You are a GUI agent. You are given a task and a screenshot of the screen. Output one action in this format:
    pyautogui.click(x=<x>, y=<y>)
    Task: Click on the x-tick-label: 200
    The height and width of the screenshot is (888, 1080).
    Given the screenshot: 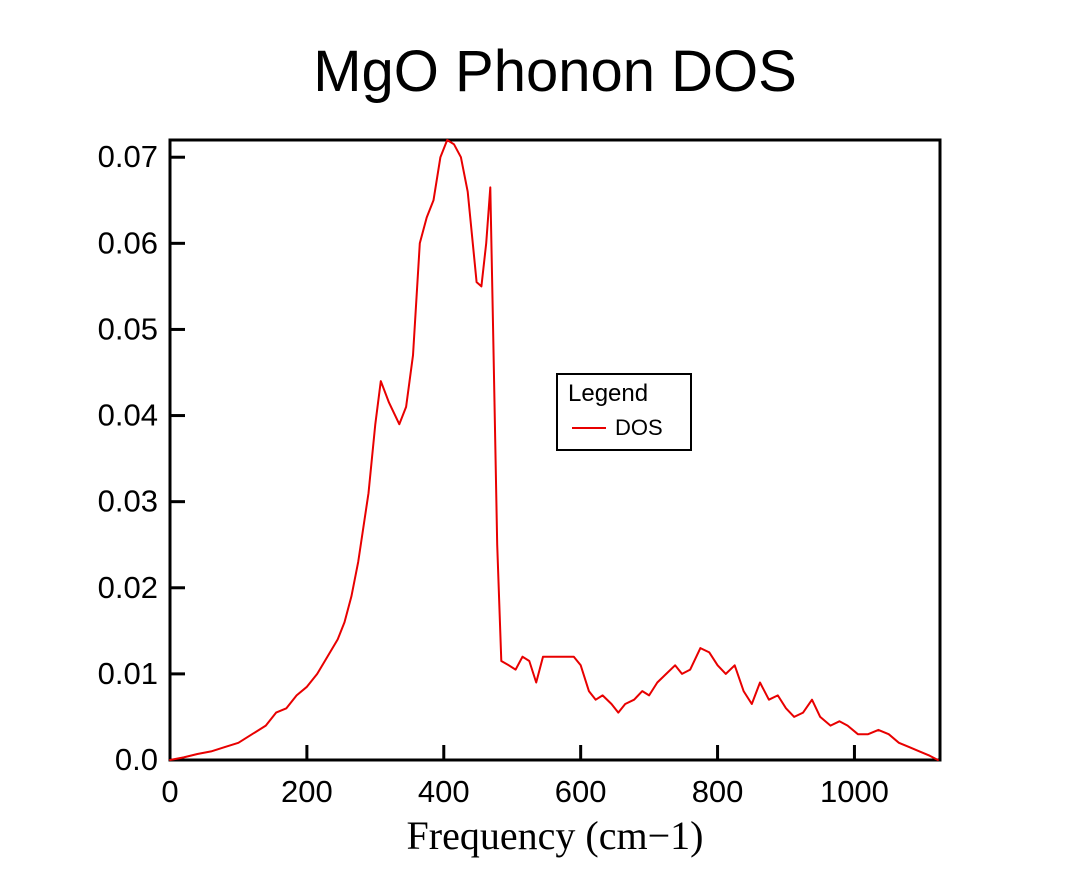 What is the action you would take?
    pyautogui.click(x=307, y=790)
    